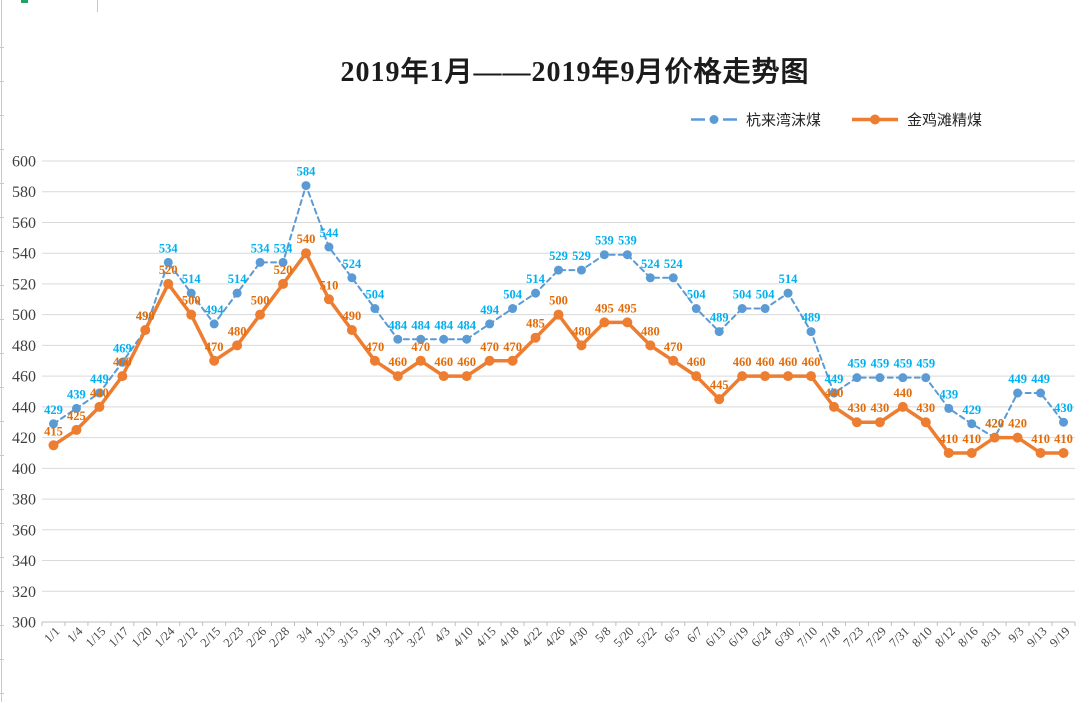 This screenshot has height=702, width=1080. I want to click on legend-item-jinjitan-coal: 金鸡滩精煤, so click(916, 119).